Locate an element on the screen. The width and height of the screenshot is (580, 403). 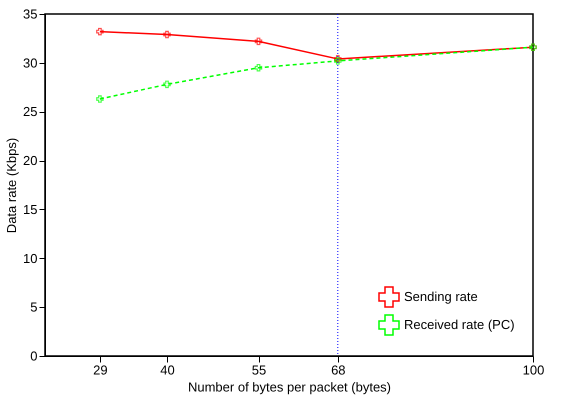
y-tick-label: 25 is located at coordinates (30, 112).